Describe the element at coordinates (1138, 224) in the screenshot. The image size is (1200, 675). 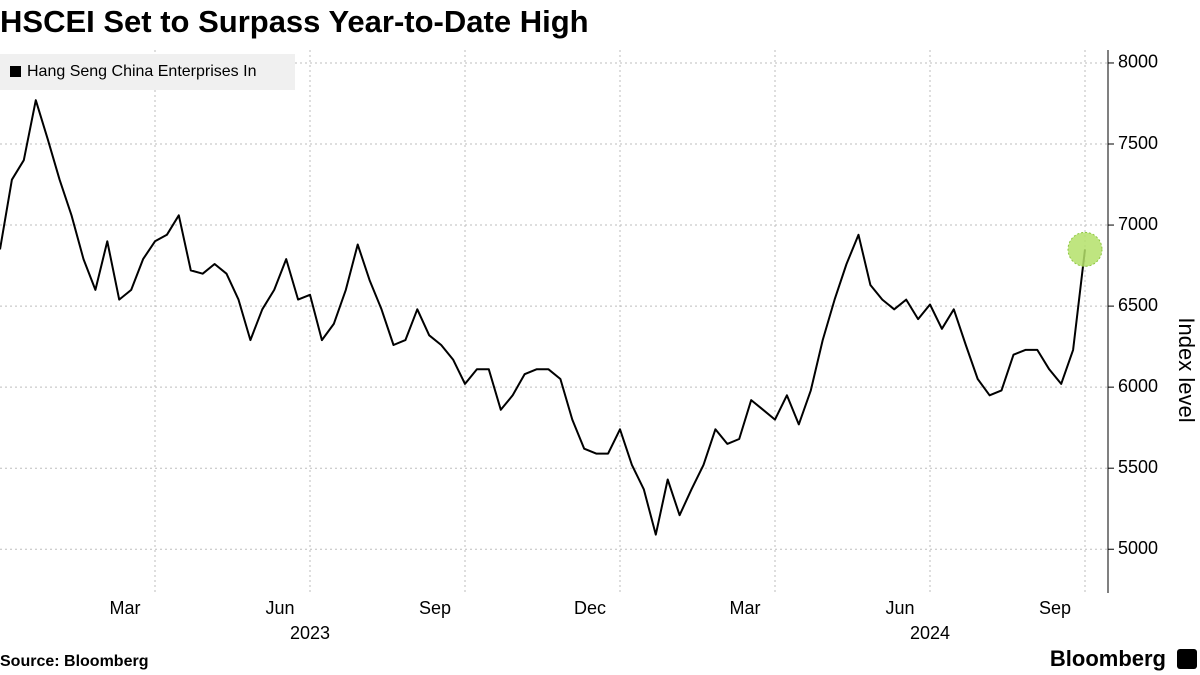
I see `y-tick-label: 7000` at that location.